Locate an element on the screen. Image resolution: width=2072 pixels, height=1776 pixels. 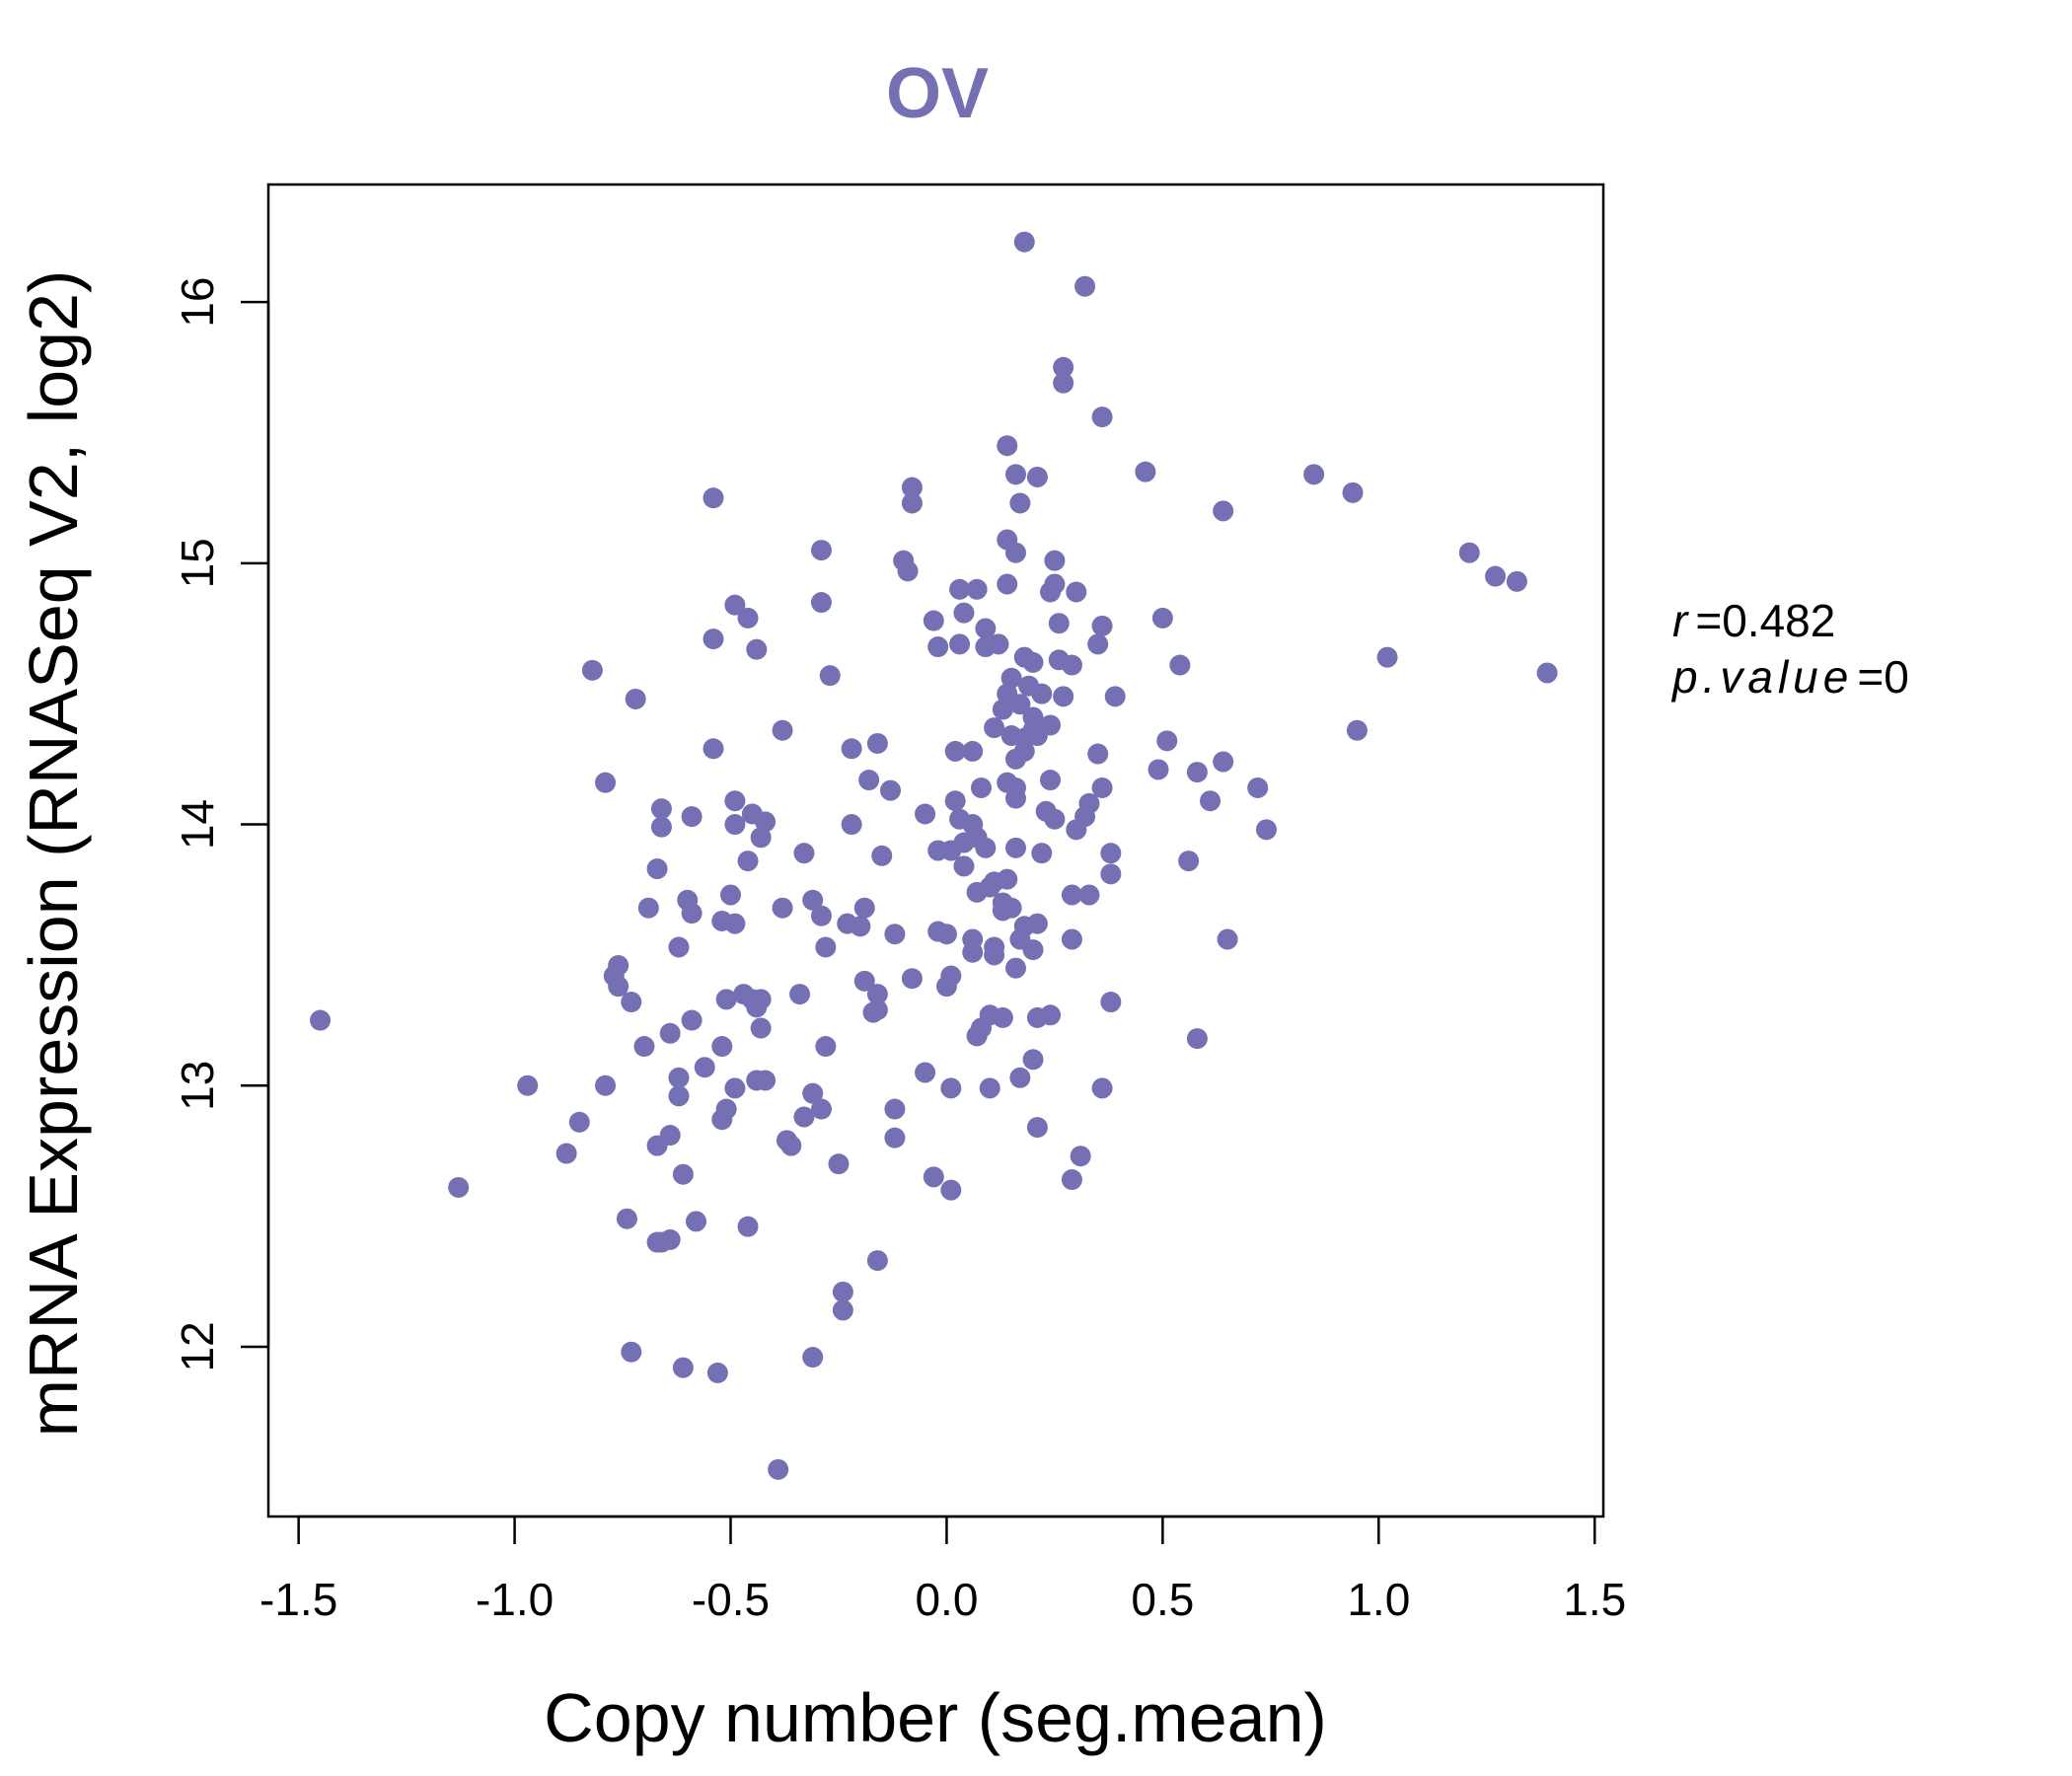
p-value: 0 is located at coordinates (1897, 677).